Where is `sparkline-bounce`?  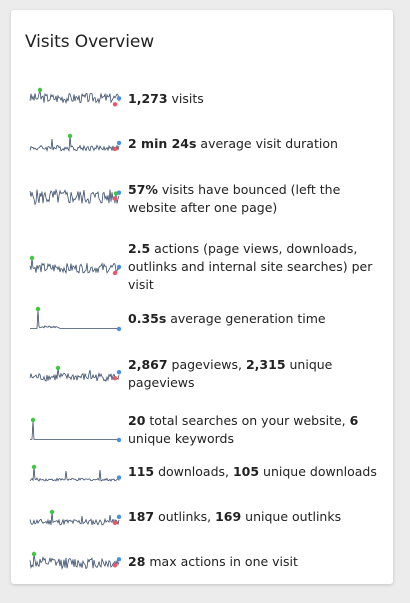 sparkline-bounce is located at coordinates (75, 199).